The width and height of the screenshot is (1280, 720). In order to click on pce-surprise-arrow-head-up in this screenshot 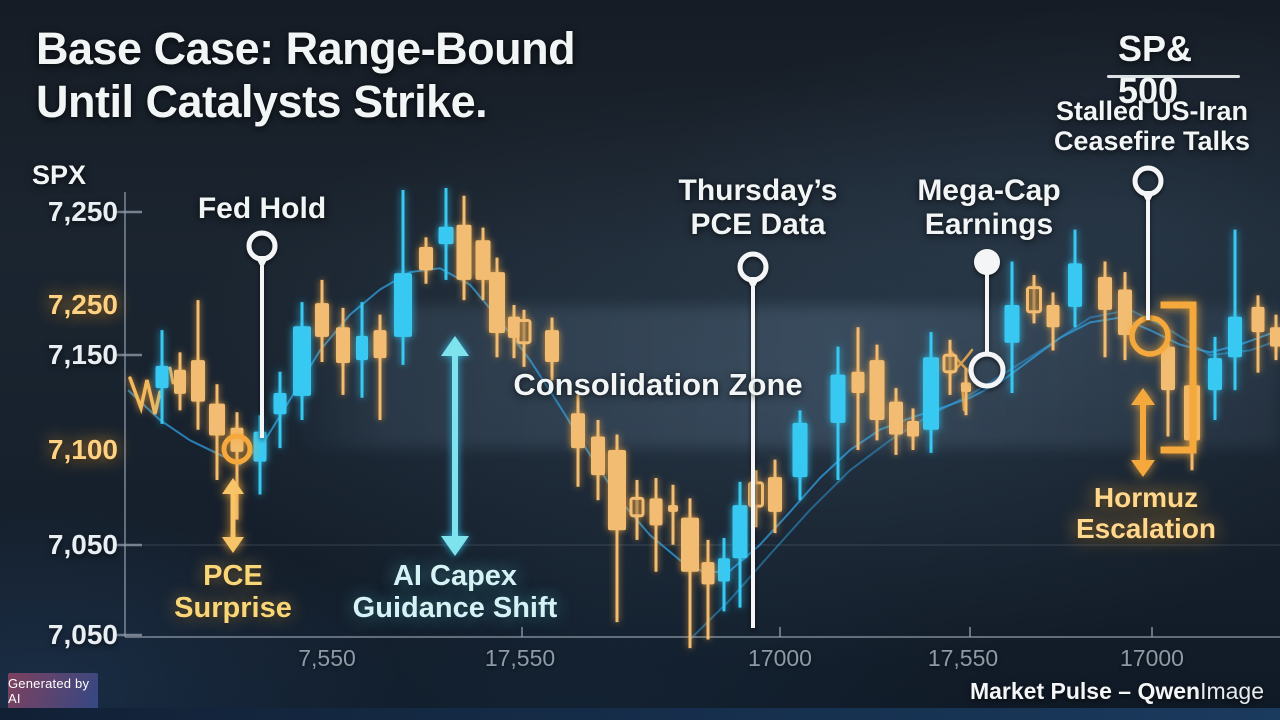, I will do `click(233, 486)`.